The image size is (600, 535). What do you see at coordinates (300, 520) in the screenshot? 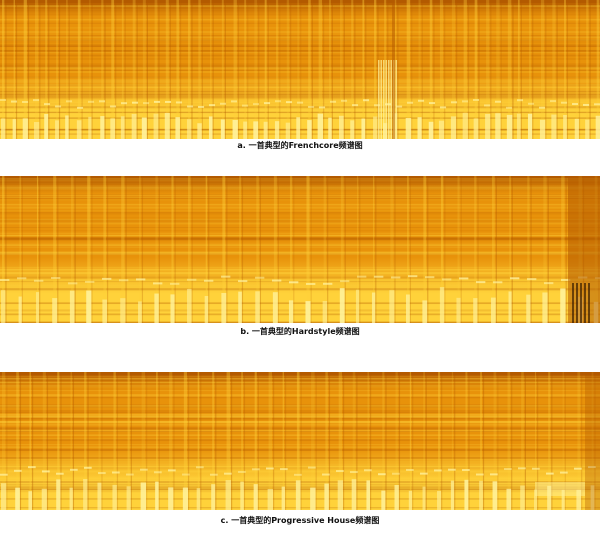
I see `caption-progressive-house: c. 一首典型的Progressive House频谱图` at bounding box center [300, 520].